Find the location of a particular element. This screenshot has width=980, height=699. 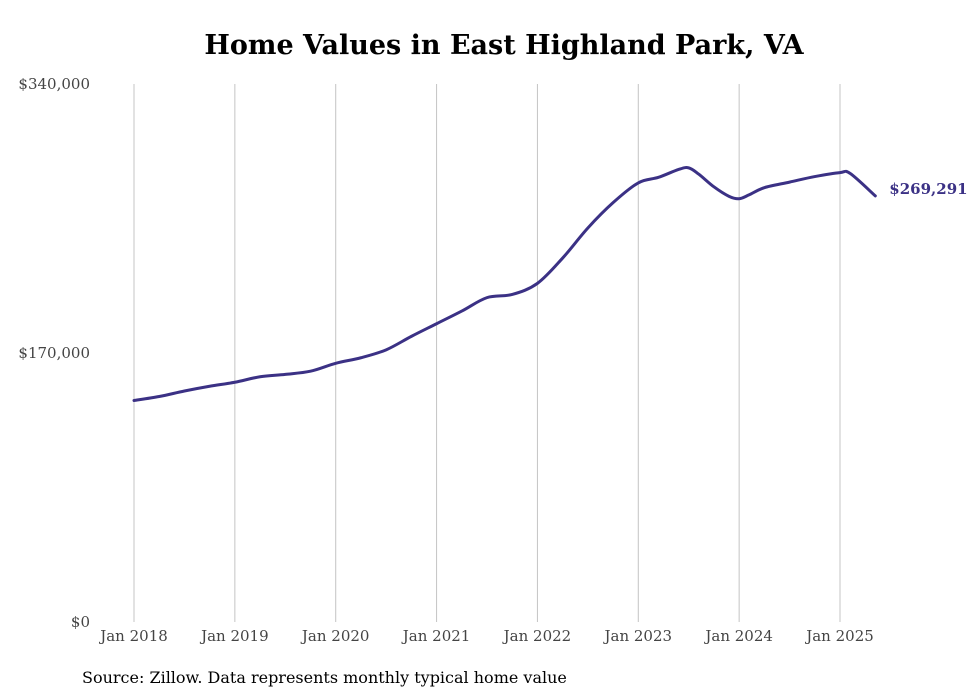

x-tick-label: Jan 2018 is located at coordinates (133, 636).